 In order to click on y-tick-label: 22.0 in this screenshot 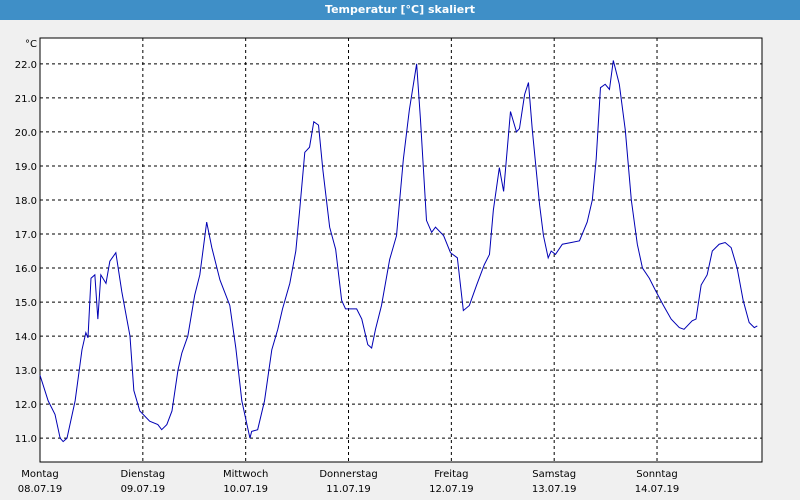, I will do `click(26, 65)`.